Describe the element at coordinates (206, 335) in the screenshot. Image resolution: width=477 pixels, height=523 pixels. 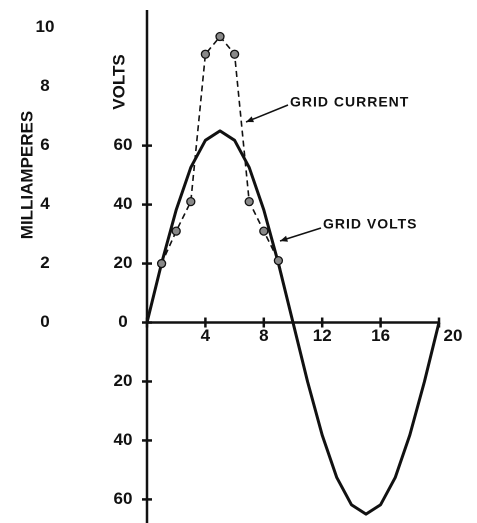
I see `x-tick-label: 4` at that location.